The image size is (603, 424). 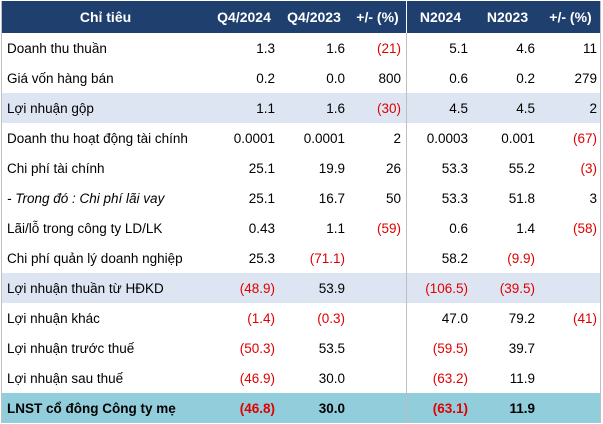 What do you see at coordinates (454, 198) in the screenshot?
I see `cell-n2024: 53.3` at bounding box center [454, 198].